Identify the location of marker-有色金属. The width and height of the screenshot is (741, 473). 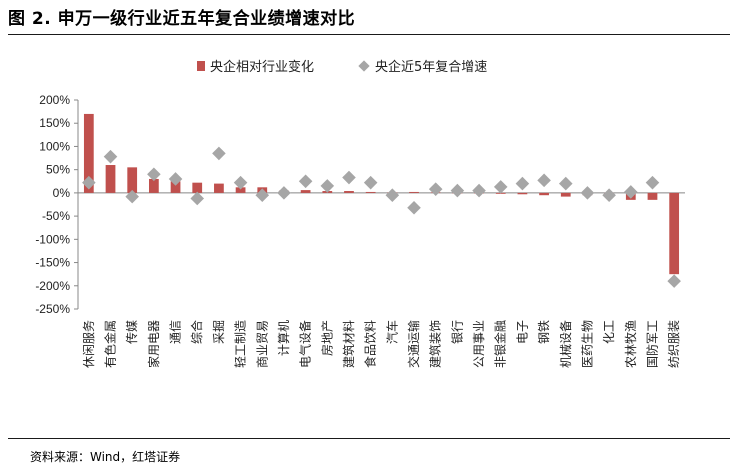
(110, 156).